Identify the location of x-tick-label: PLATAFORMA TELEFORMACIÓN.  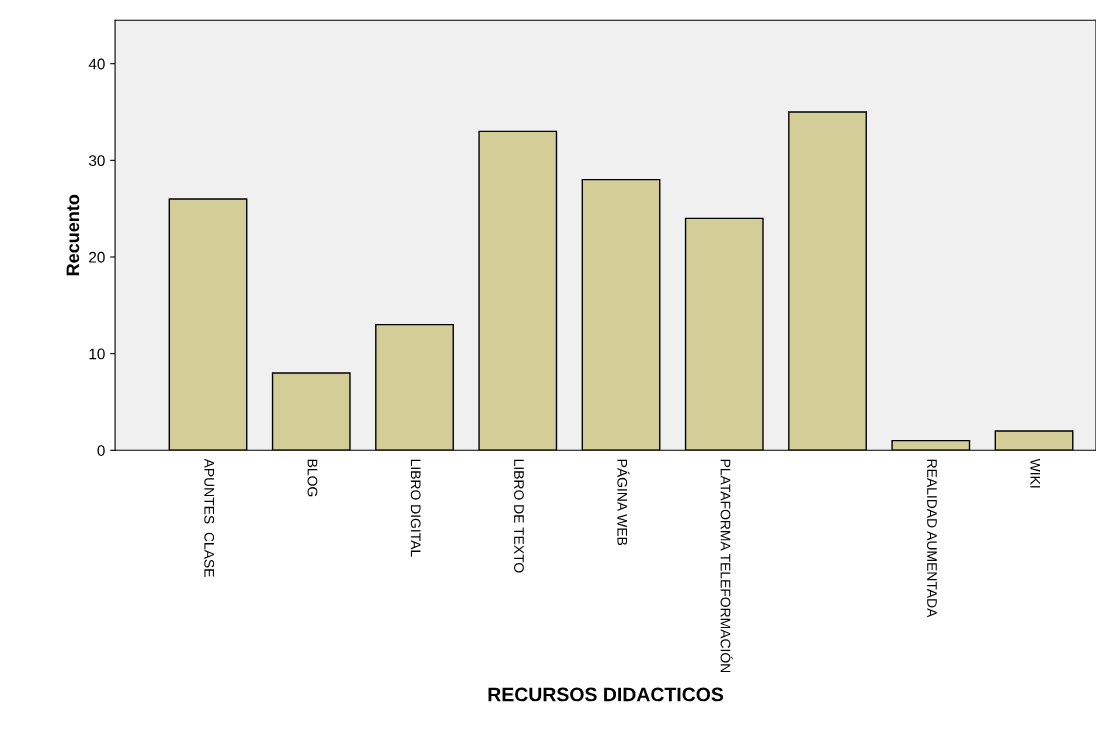
(726, 566).